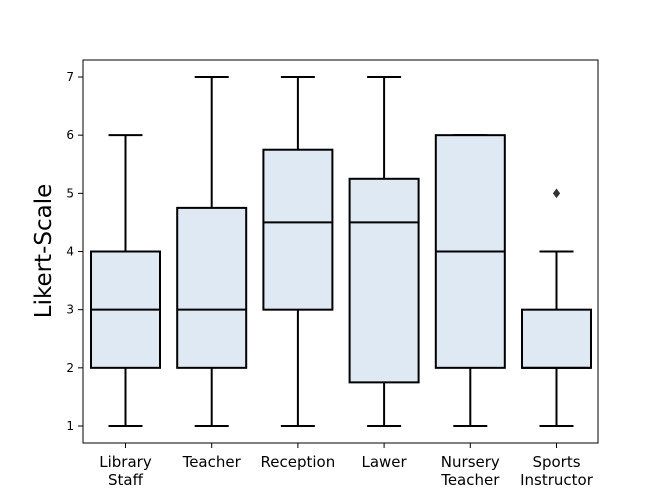 Image resolution: width=664 pixels, height=498 pixels. Describe the element at coordinates (70, 252) in the screenshot. I see `y-tick-label-4: 4` at that location.